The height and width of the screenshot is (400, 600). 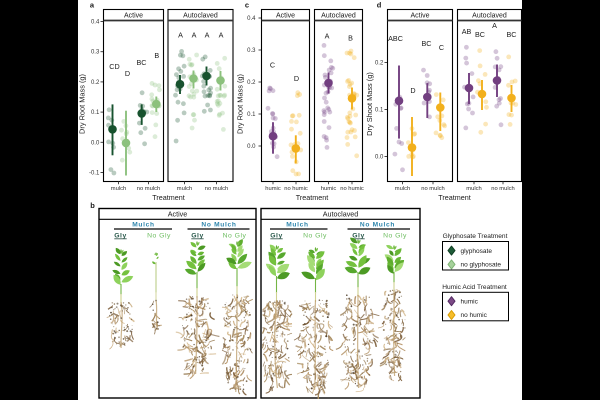 I want to click on svg-text: c, so click(x=247, y=5).